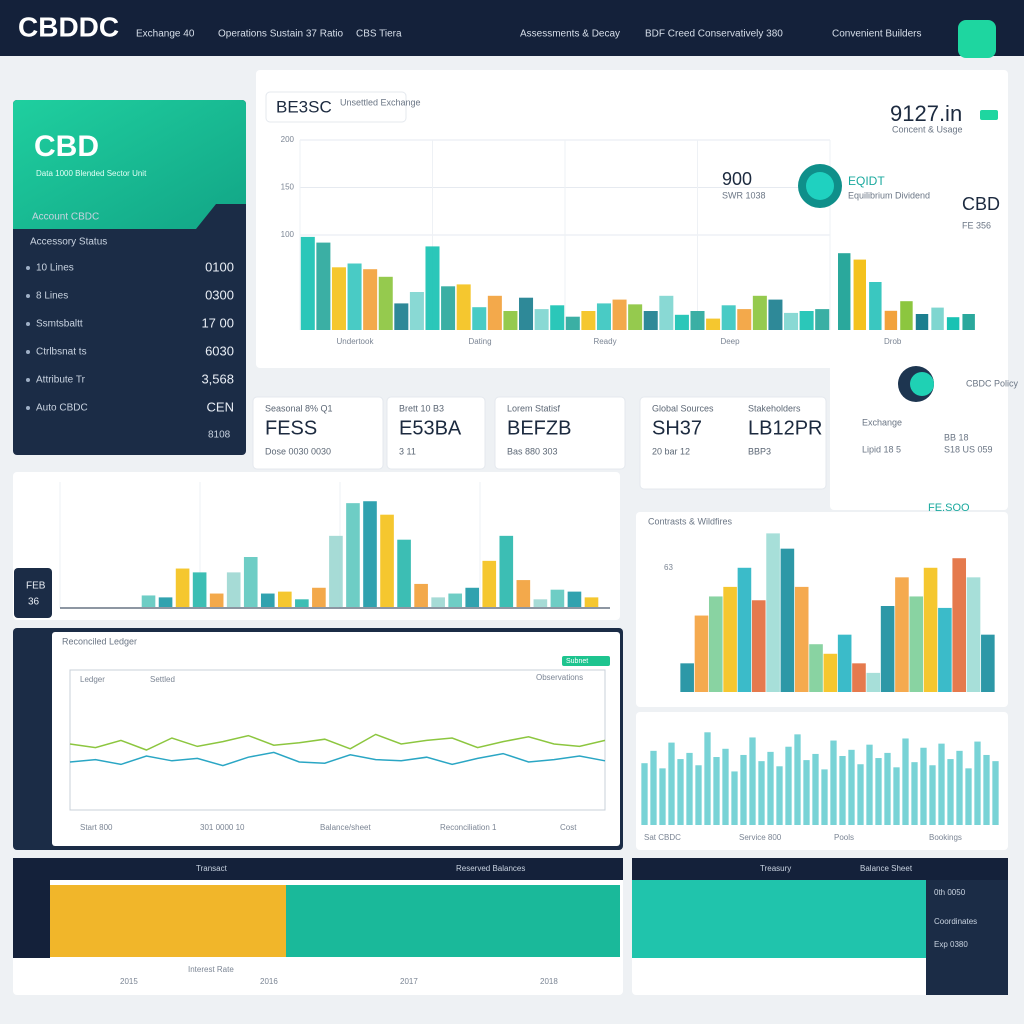  I want to click on main-plot: 100 150 200 Undertook Dating Ready Deep, so click(556, 240).